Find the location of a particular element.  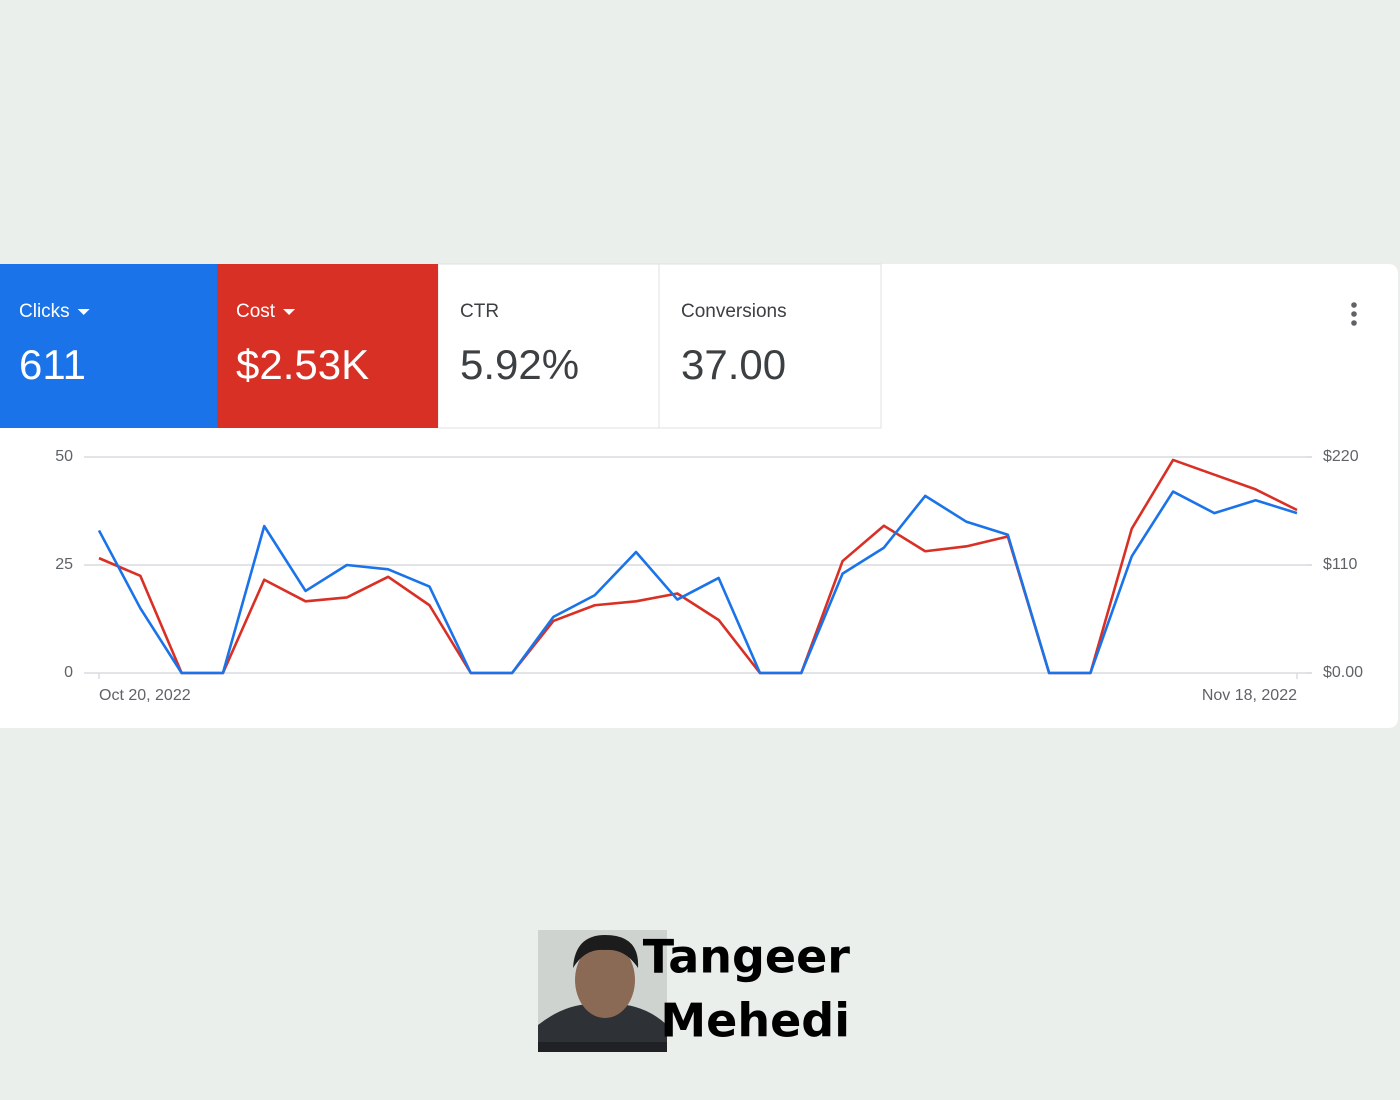

y2-tick-label: $0.00 is located at coordinates (1343, 672).